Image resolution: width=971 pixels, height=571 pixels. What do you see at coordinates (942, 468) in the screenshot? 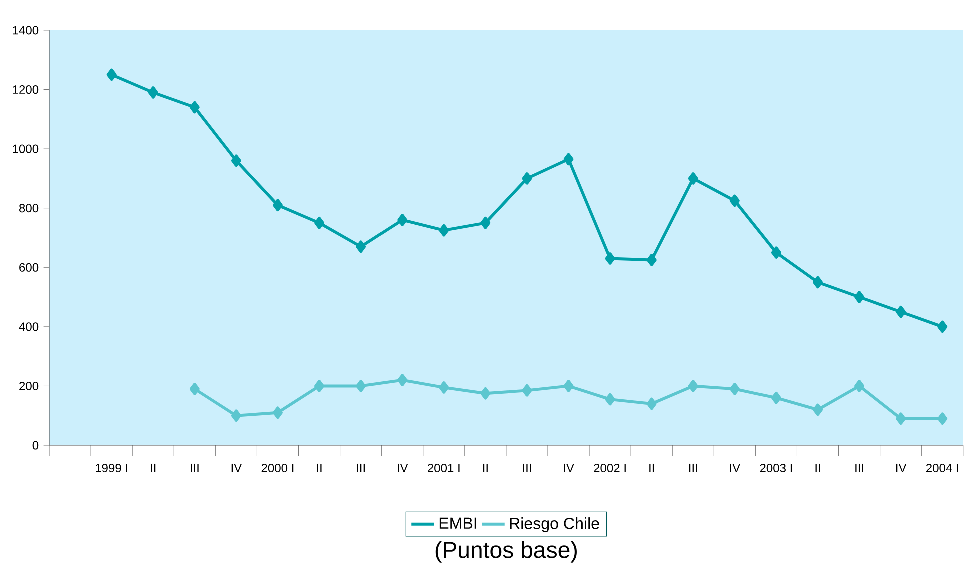
I see `x-tick-label: 2004 I` at bounding box center [942, 468].